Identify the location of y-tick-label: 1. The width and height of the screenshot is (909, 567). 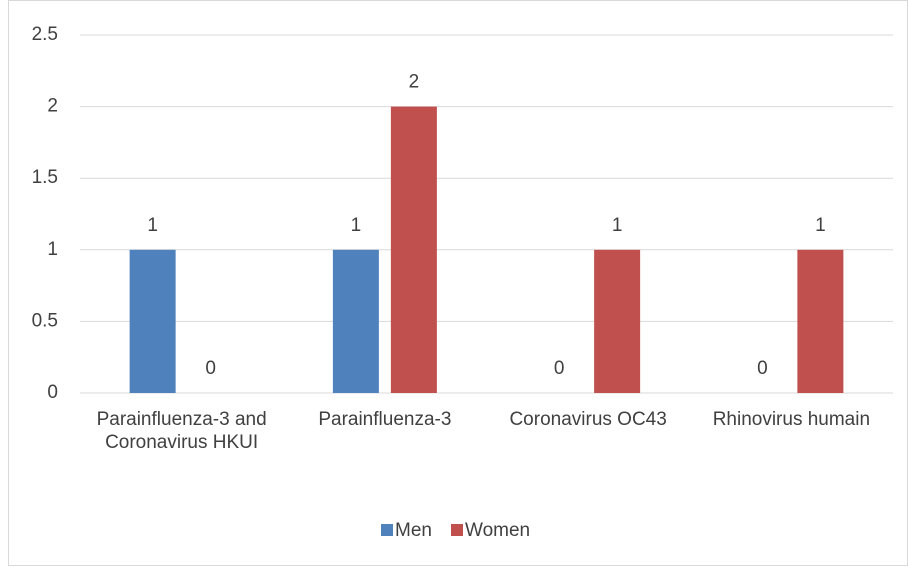
(52, 249).